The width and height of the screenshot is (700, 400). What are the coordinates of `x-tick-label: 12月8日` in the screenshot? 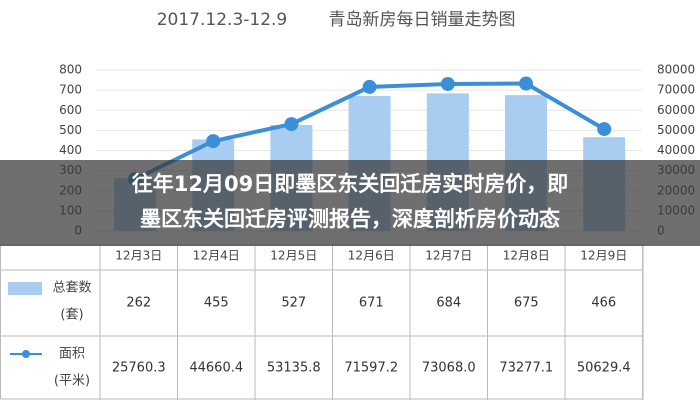 It's located at (526, 256).